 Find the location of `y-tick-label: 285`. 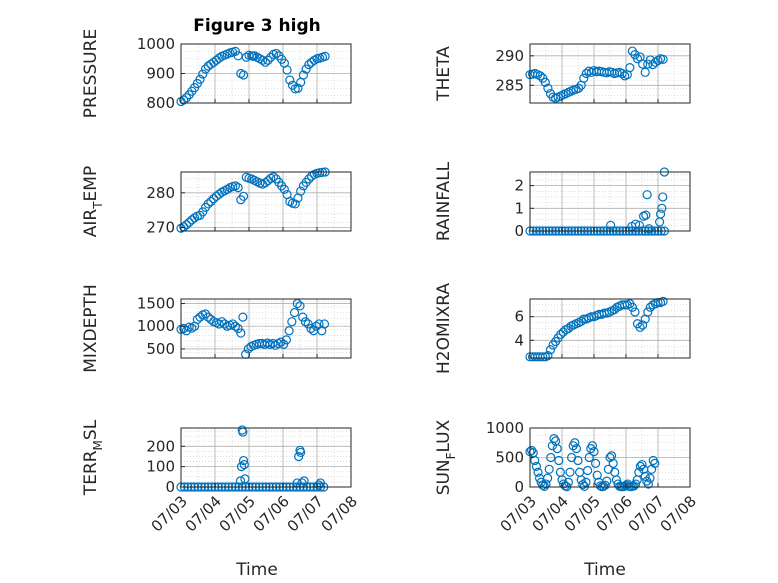

y-tick-label: 285 is located at coordinates (509, 85).